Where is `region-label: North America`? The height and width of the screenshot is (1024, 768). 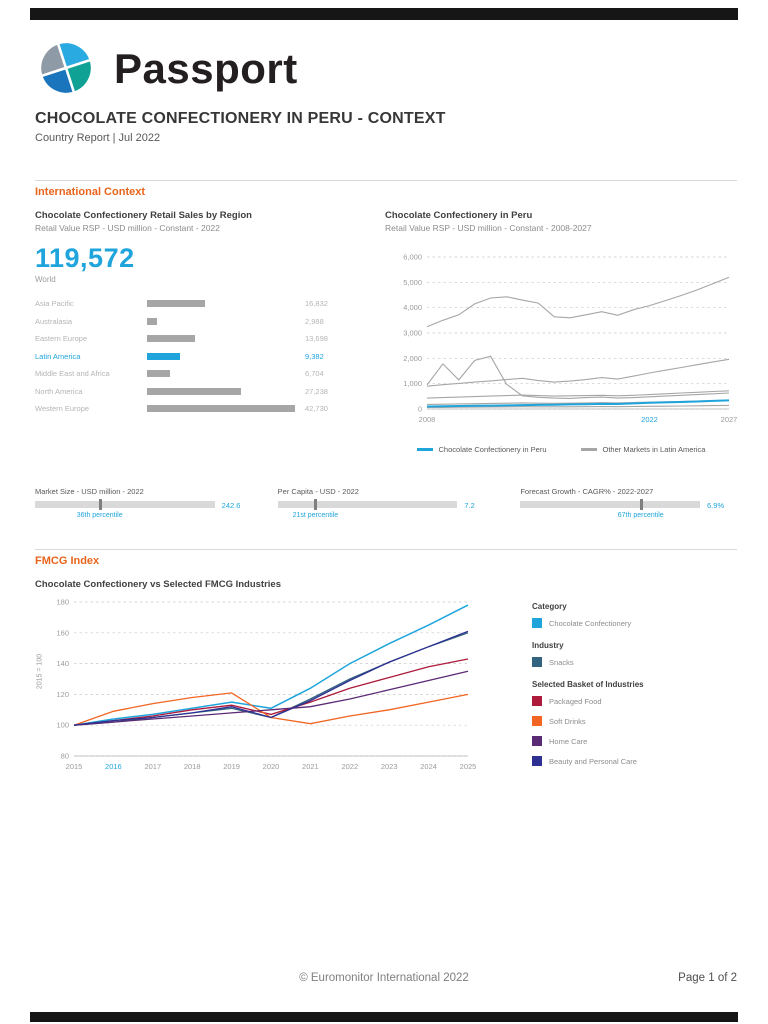
region-label: North America is located at coordinates (59, 391).